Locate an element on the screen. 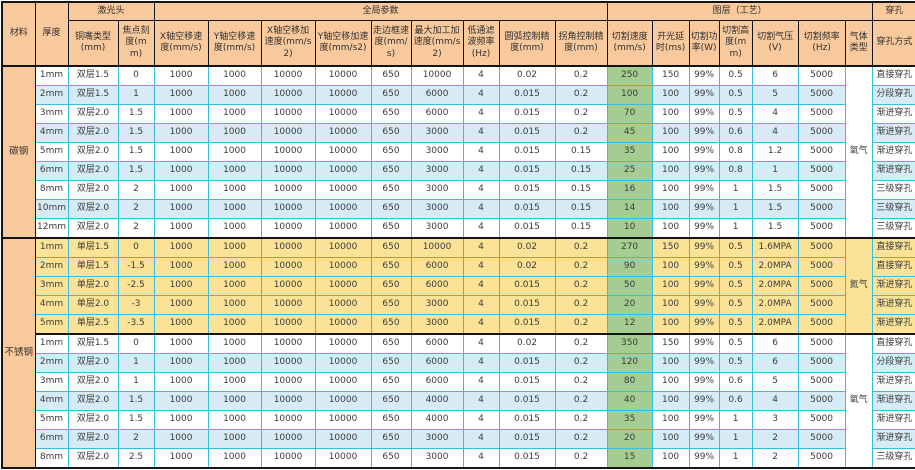 The height and width of the screenshot is (470, 915). col-cut-freq: 切割频率(Hz) is located at coordinates (821, 43).